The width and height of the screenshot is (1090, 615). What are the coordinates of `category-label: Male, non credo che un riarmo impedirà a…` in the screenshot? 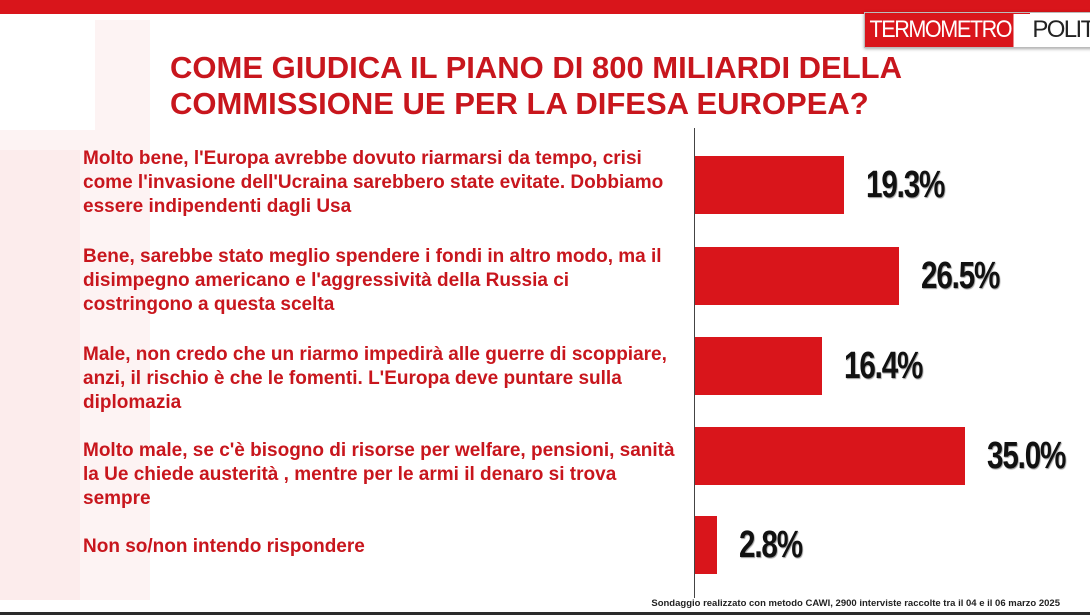 It's located at (375, 378).